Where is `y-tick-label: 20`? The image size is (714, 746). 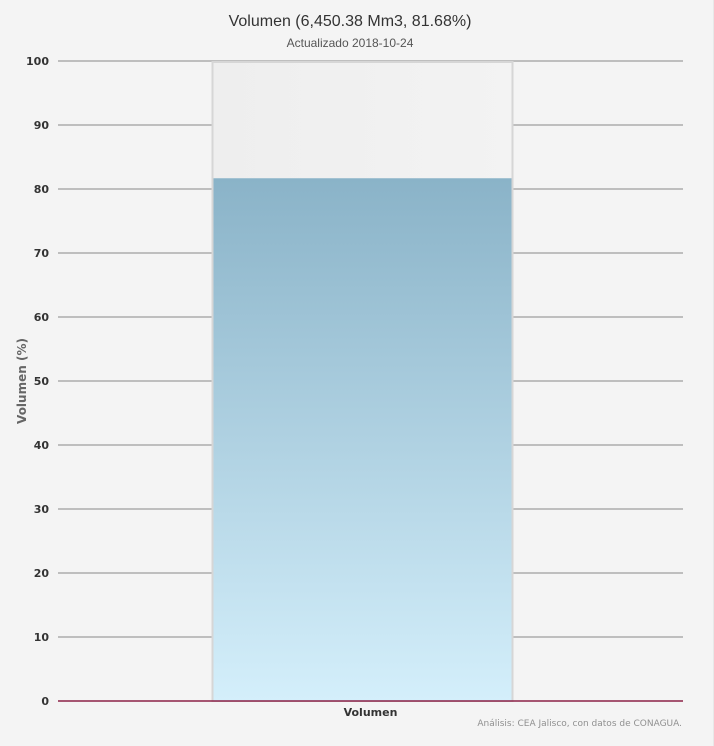
y-tick-label: 20 is located at coordinates (42, 573).